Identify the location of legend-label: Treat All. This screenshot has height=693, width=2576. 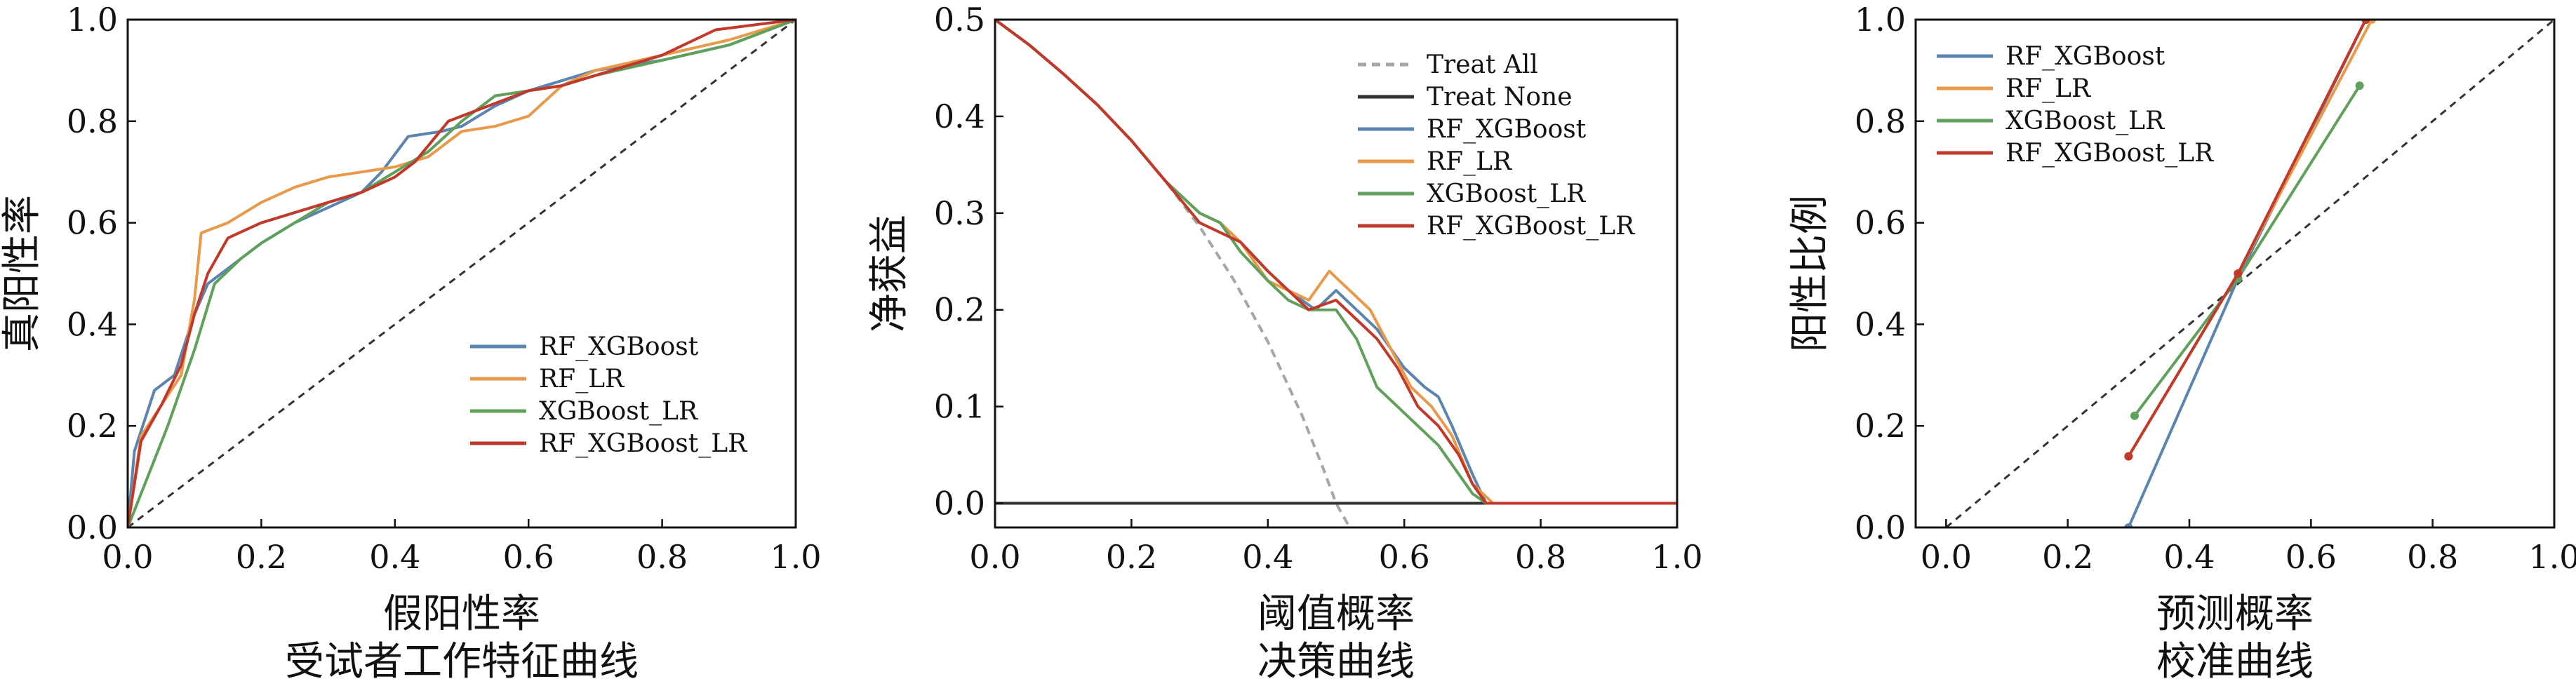
(1482, 65).